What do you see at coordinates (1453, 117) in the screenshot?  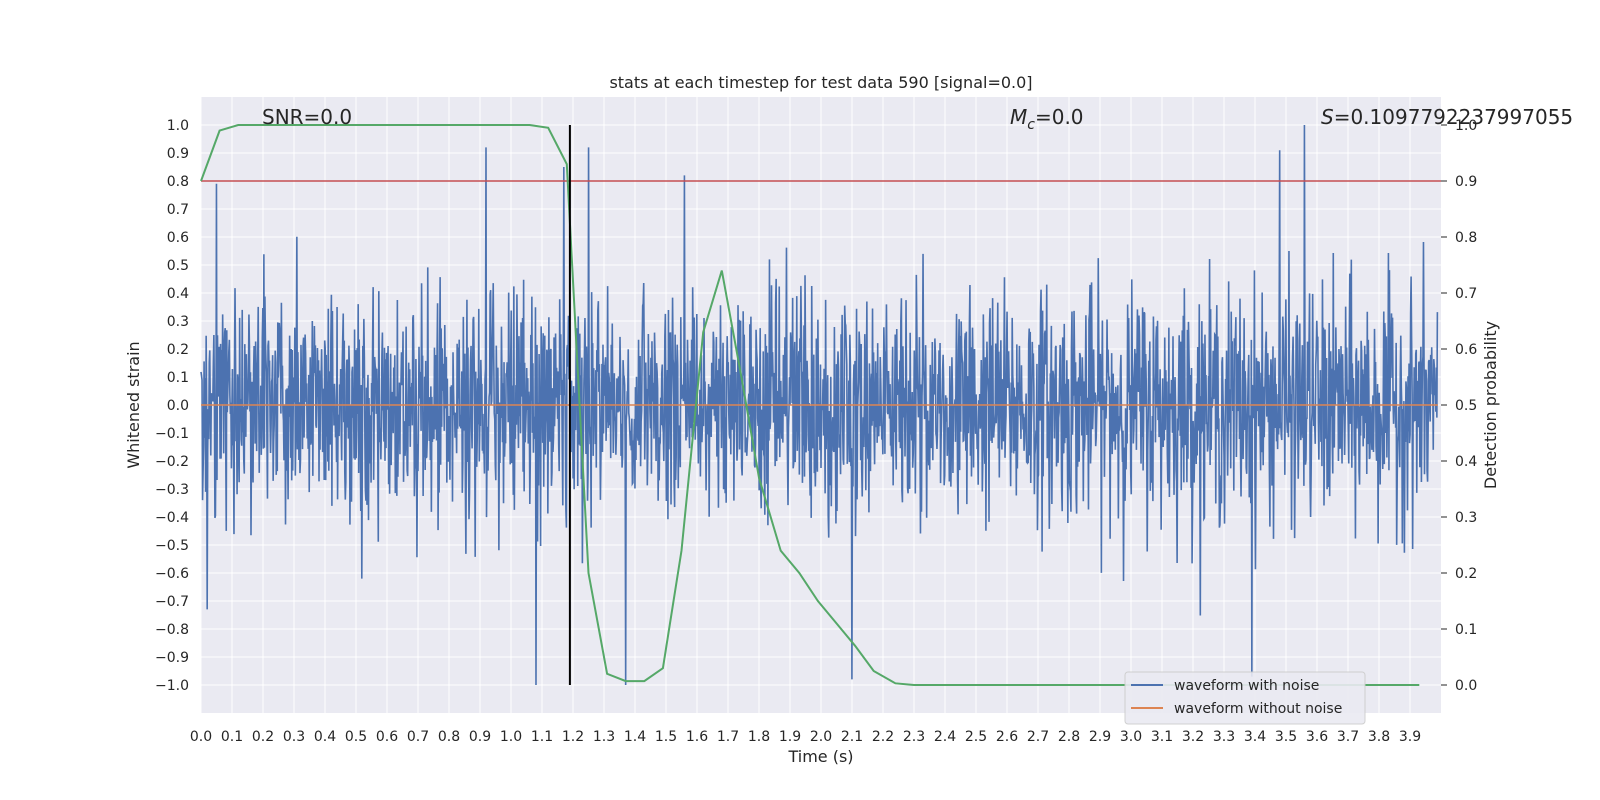 I see `annotation-s-value: =0.1097792237997055` at bounding box center [1453, 117].